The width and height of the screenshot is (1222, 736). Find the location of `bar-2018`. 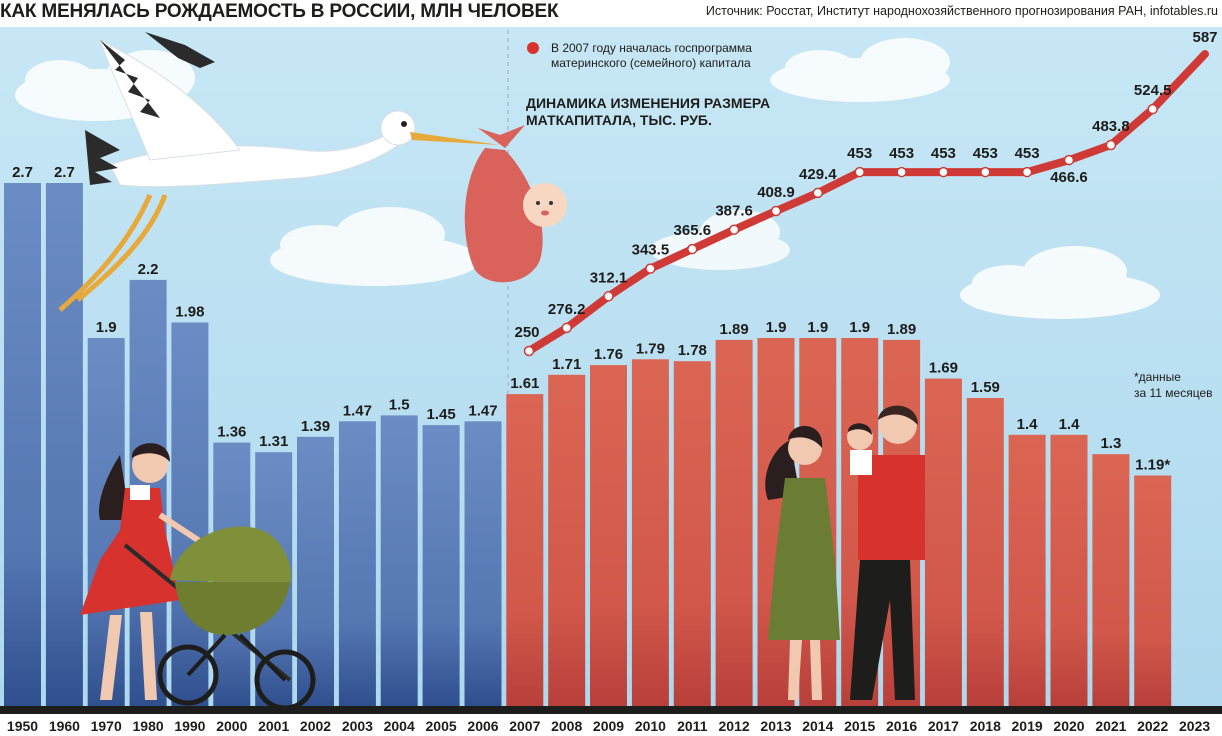

bar-2018 is located at coordinates (985, 552).